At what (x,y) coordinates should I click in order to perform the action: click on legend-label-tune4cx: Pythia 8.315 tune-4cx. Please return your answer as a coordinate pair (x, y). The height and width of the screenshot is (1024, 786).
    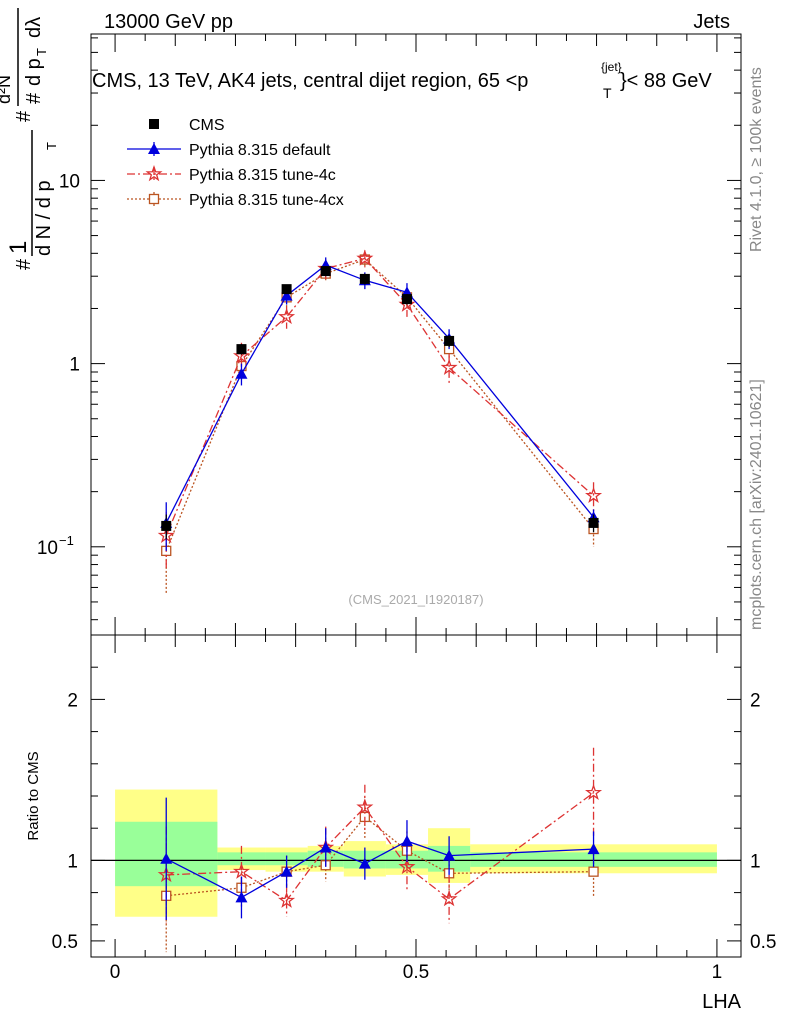
    Looking at the image, I should click on (266, 200).